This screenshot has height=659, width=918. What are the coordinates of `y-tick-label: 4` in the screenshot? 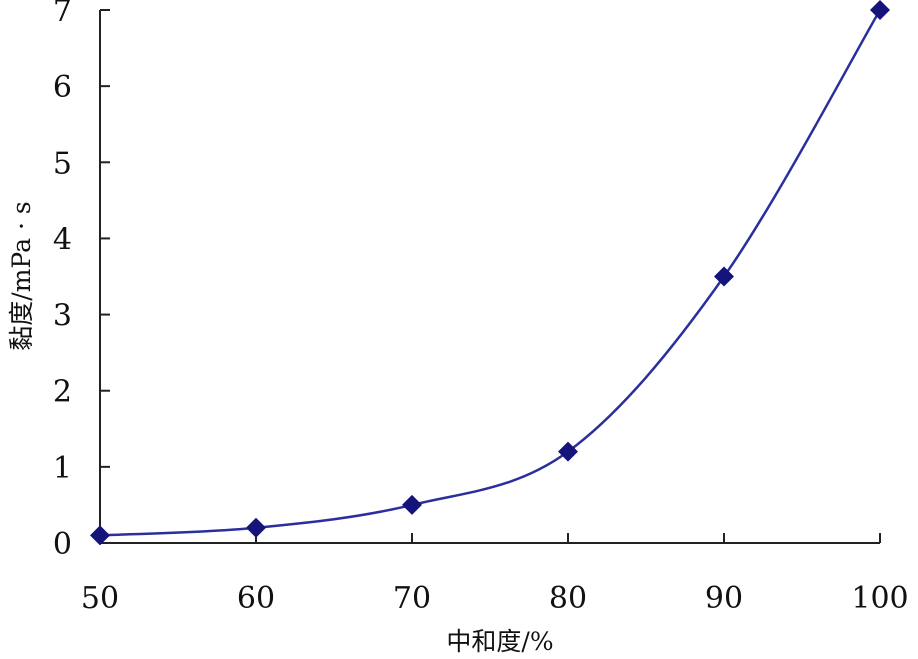 It's located at (62, 239).